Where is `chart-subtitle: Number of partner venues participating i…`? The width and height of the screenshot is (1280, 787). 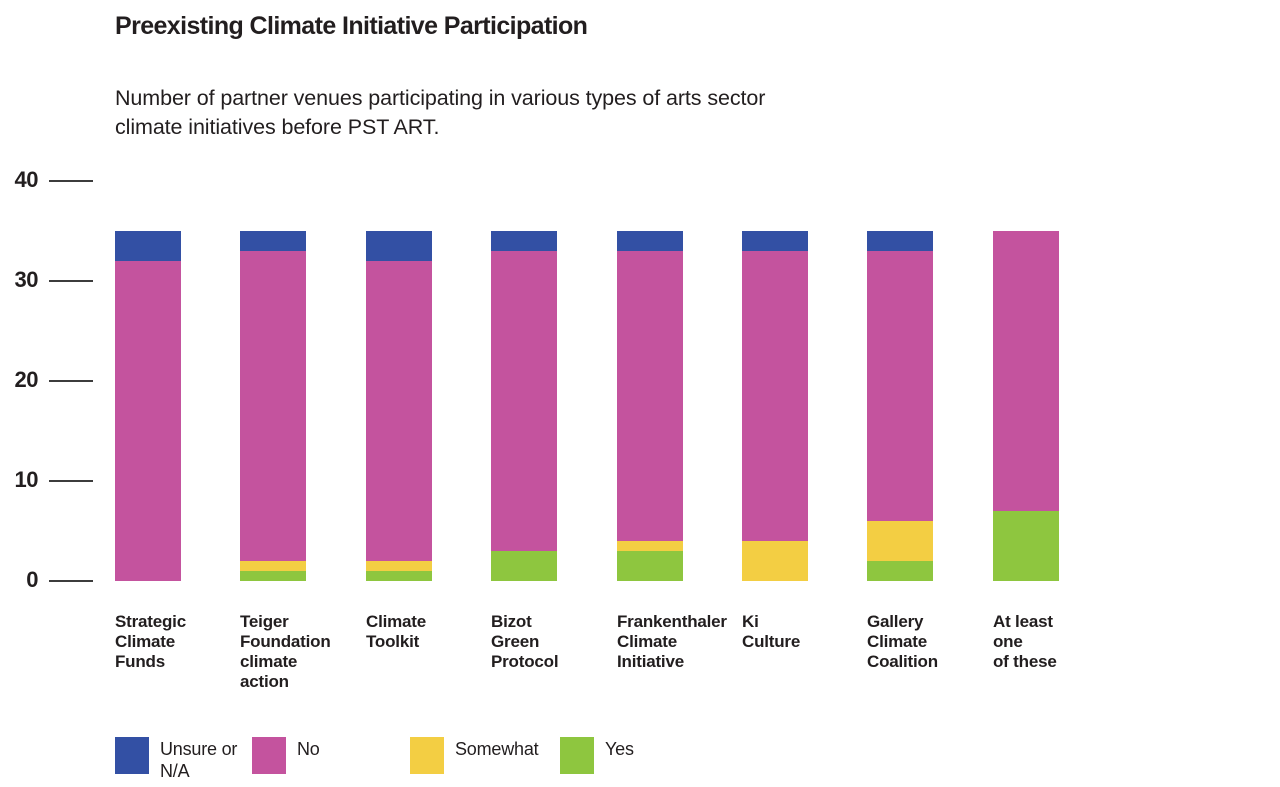
chart-subtitle: Number of partner venues participating i… is located at coordinates (440, 112).